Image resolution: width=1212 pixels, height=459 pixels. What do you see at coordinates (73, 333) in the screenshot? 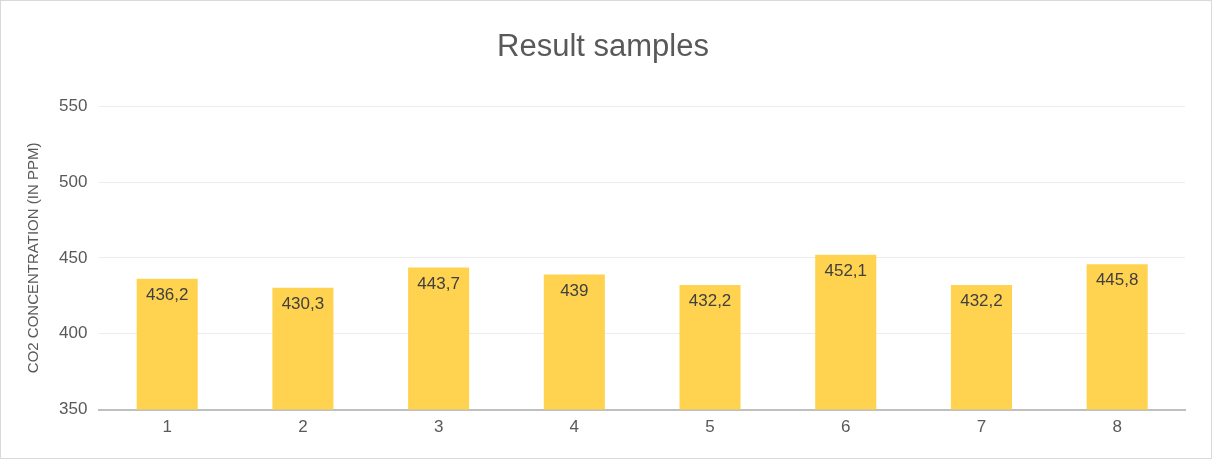
I see `y-tick-label: 400` at bounding box center [73, 333].